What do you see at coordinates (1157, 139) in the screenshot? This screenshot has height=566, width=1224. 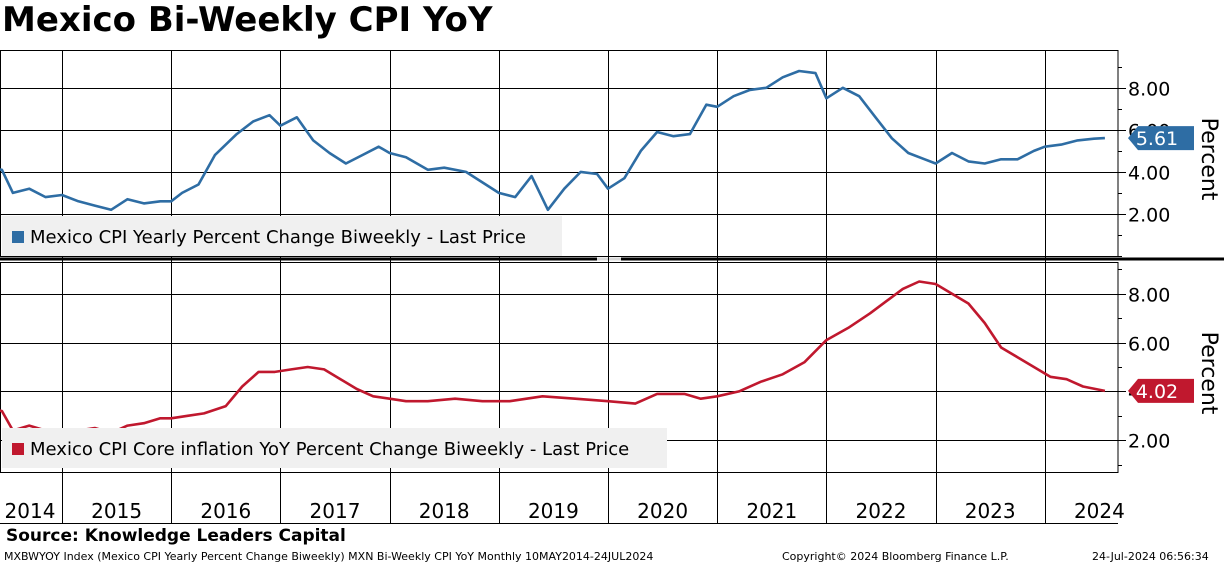 I see `last-value-label: 5.61` at bounding box center [1157, 139].